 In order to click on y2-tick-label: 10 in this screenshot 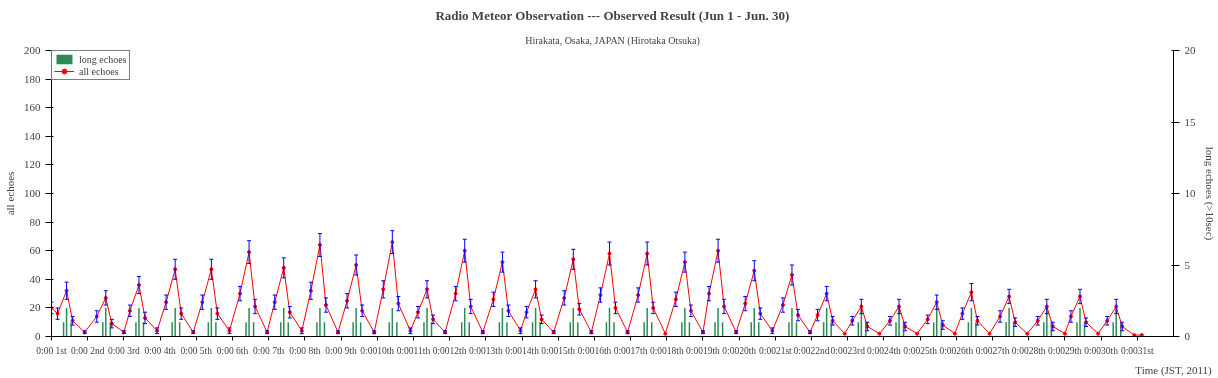, I will do `click(1190, 193)`.